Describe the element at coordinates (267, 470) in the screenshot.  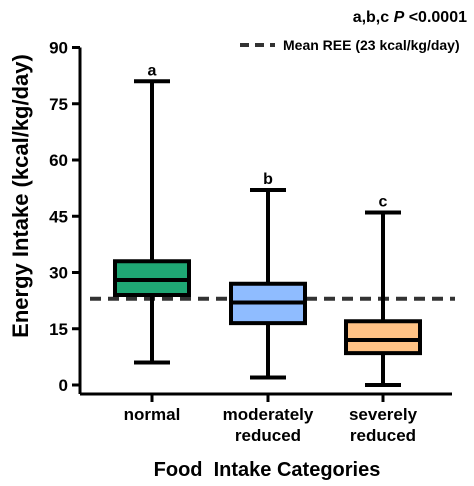
I see `x-axis-label: Food Intake Categories` at that location.